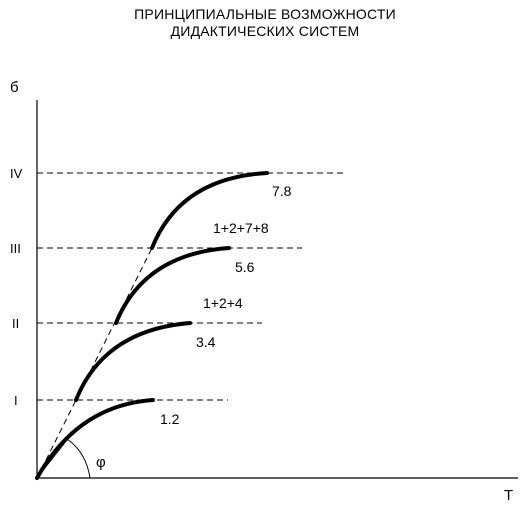 The width and height of the screenshot is (530, 505). I want to click on curve-label-5-6: 5.6, so click(245, 267).